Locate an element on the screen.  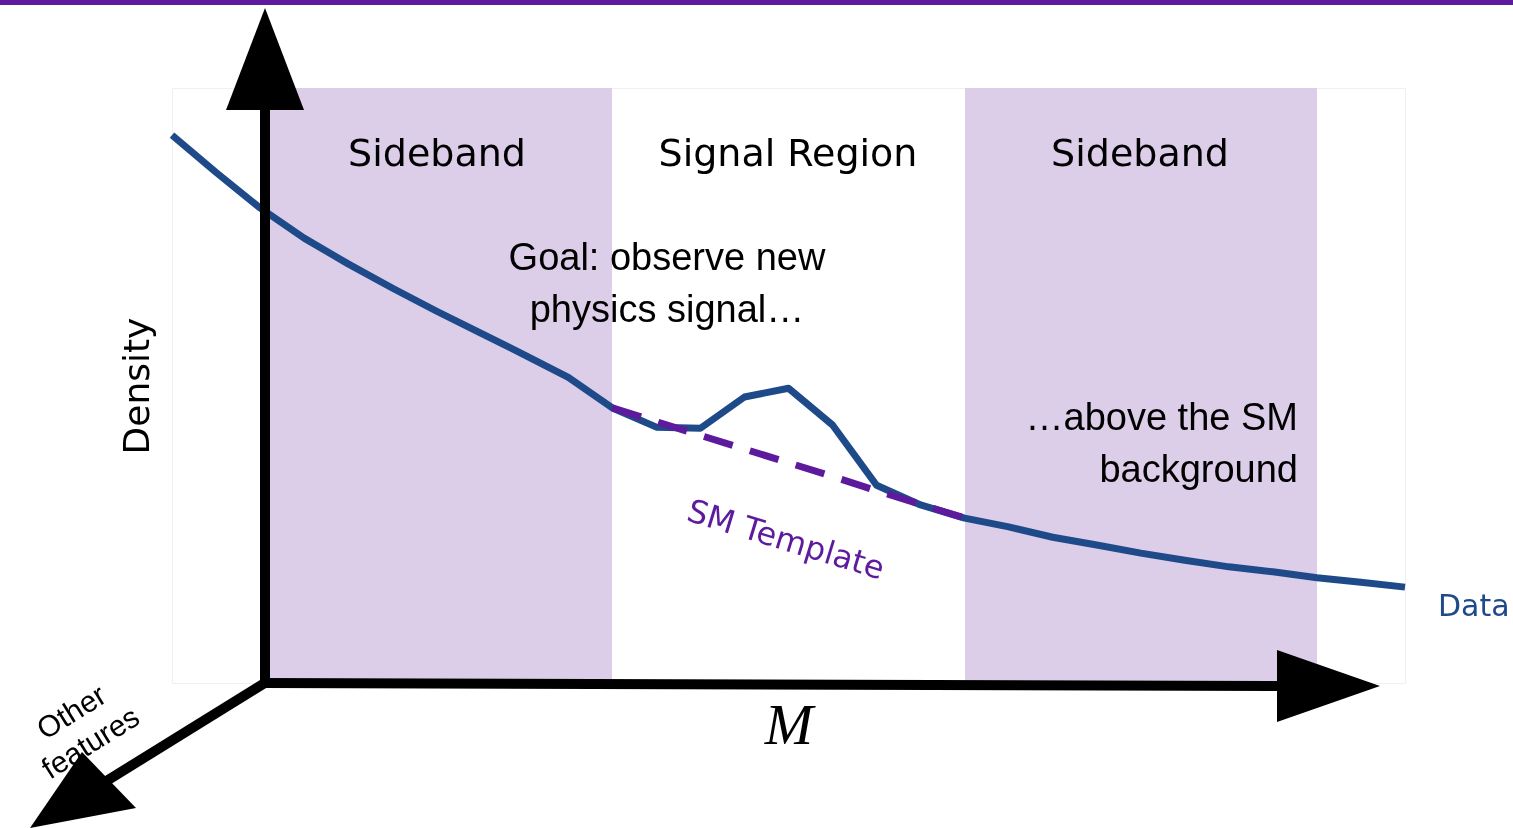
x-axis-title: M is located at coordinates (789, 724).